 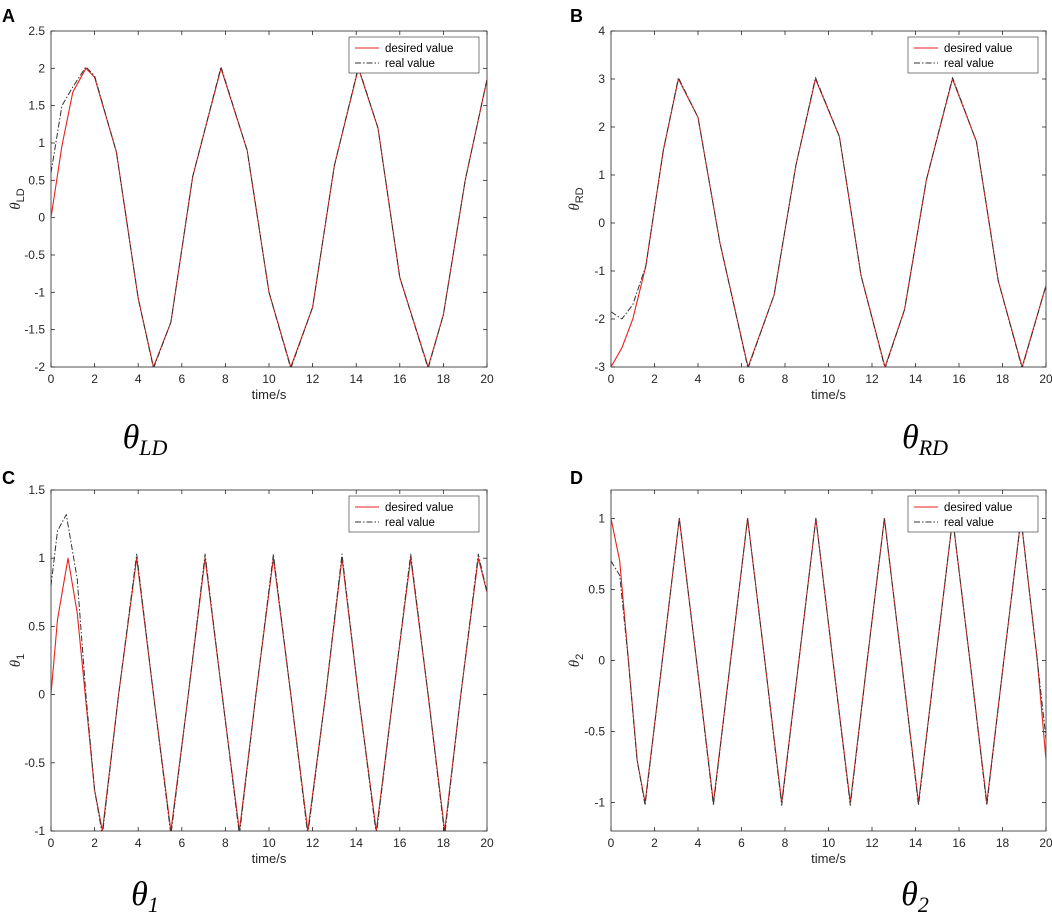 What do you see at coordinates (923, 904) in the screenshot?
I see `caption-sub: 2` at bounding box center [923, 904].